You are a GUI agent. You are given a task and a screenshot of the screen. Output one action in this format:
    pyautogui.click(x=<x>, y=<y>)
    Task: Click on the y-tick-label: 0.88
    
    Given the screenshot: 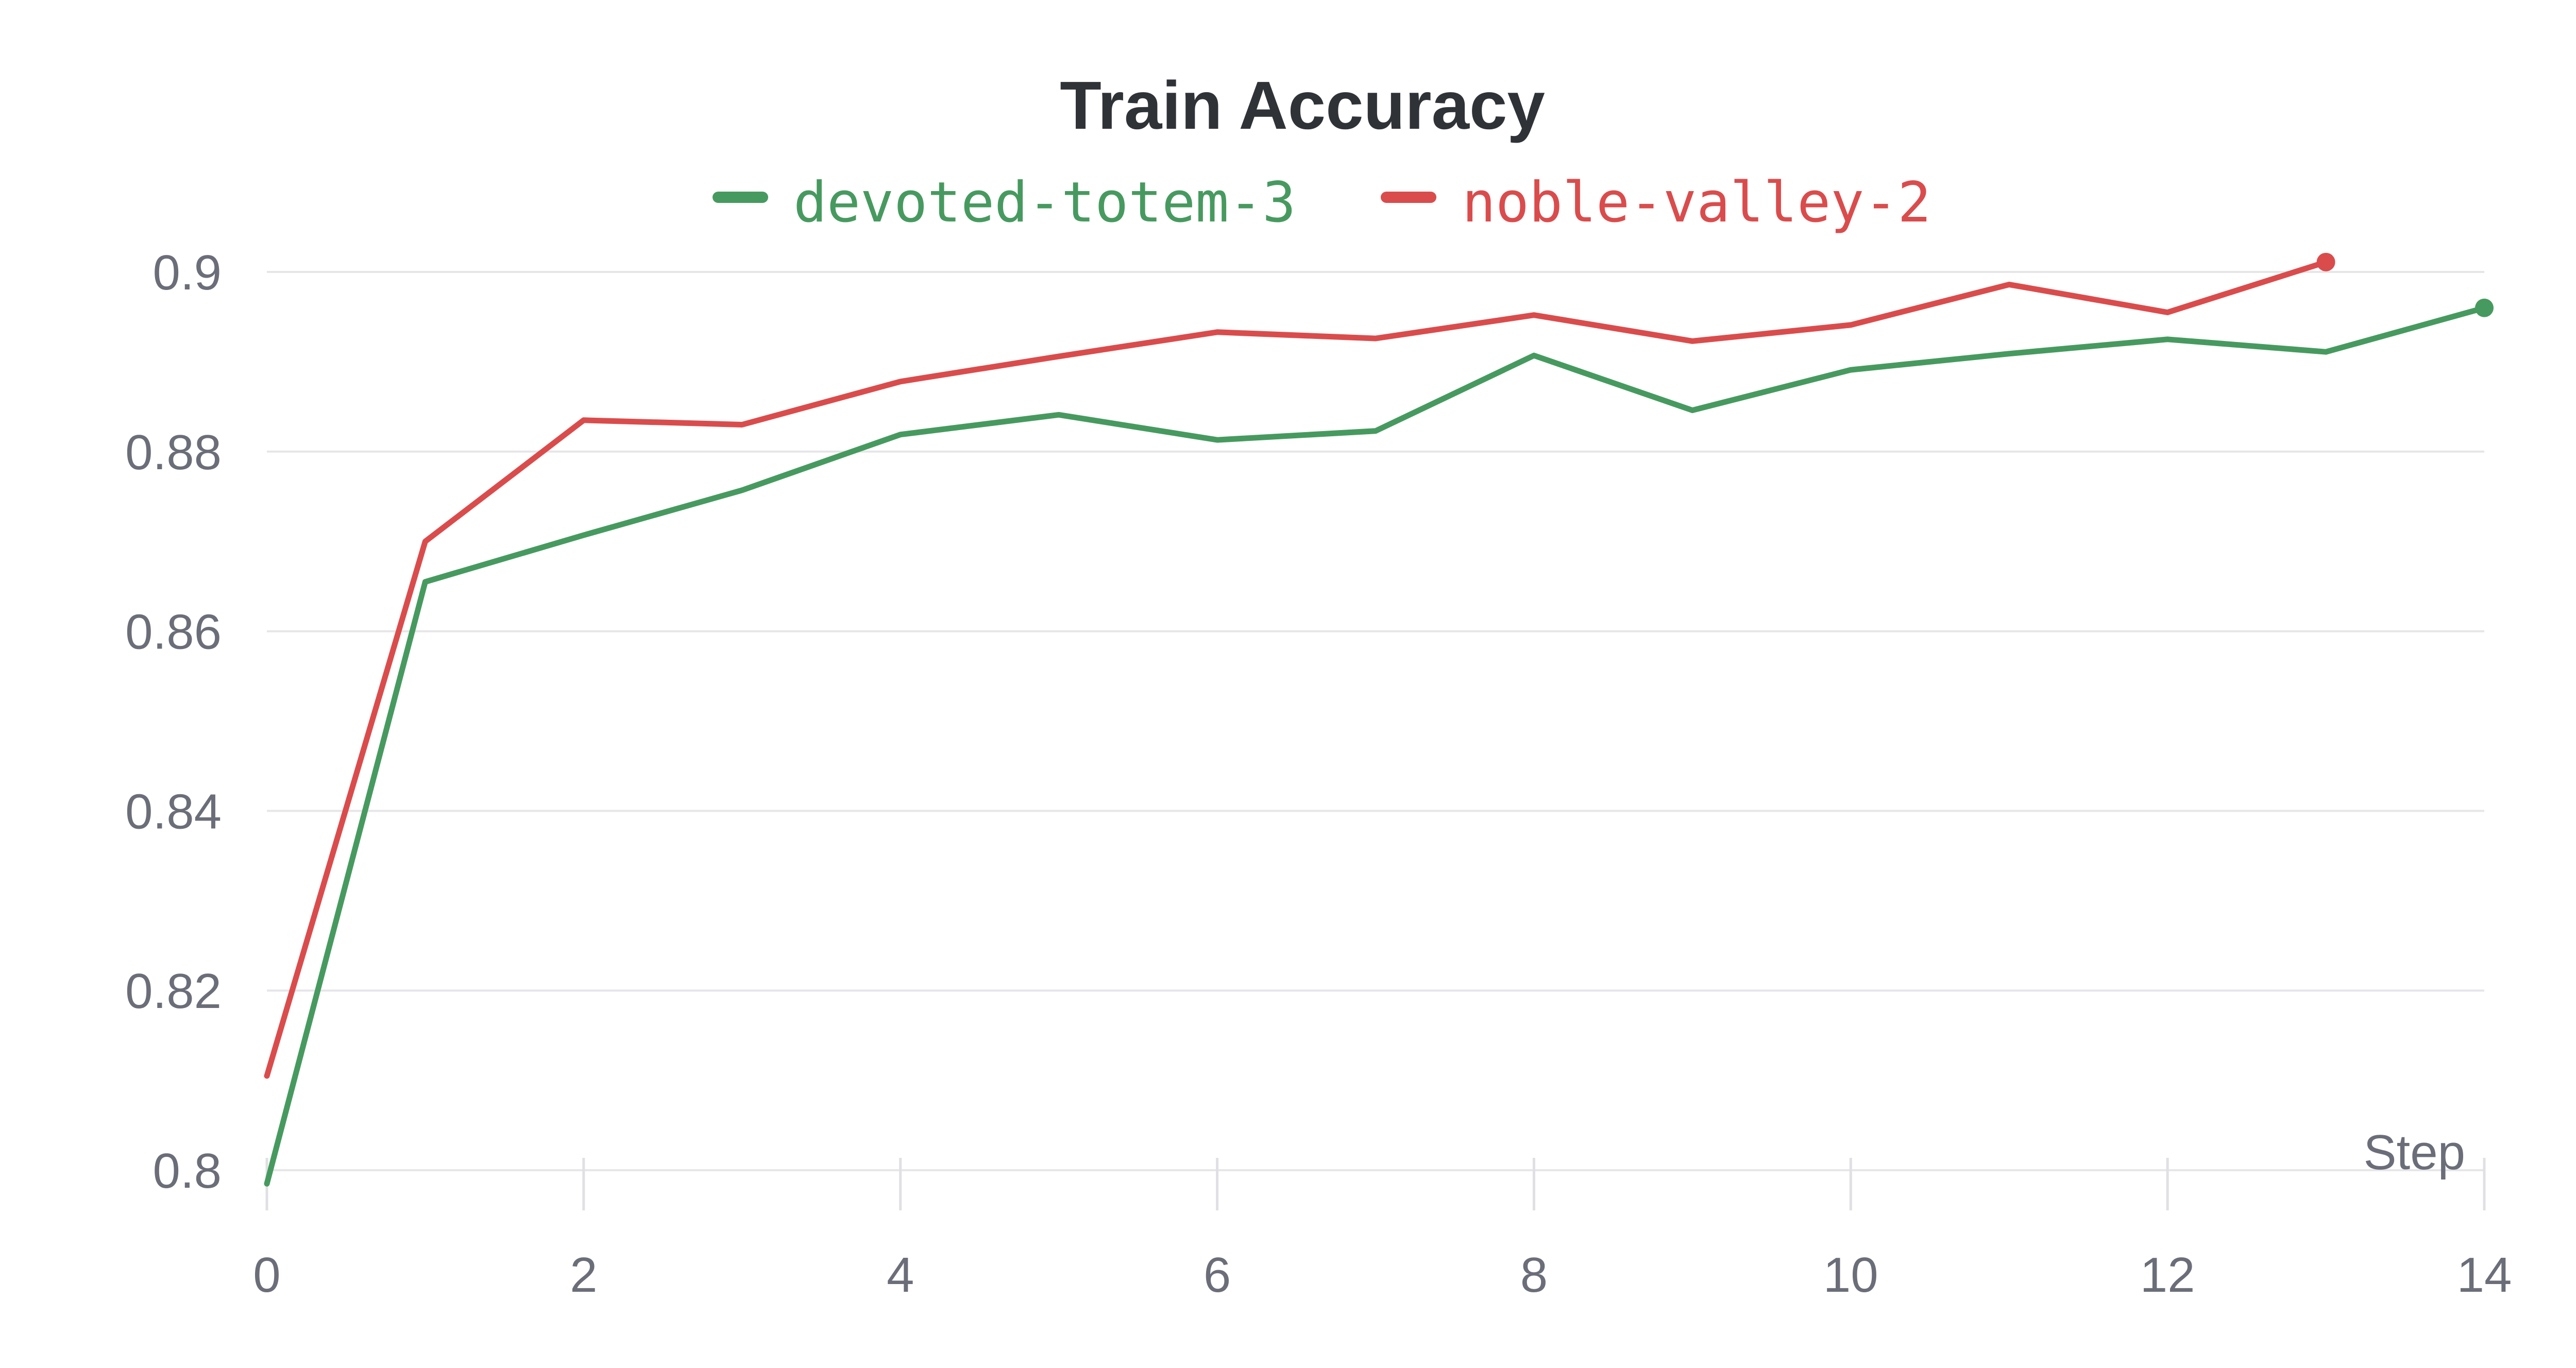 What is the action you would take?
    pyautogui.click(x=173, y=452)
    